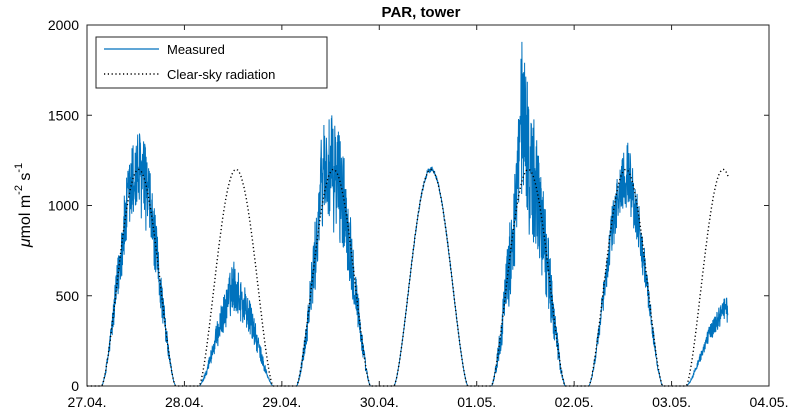  Describe the element at coordinates (63, 206) in the screenshot. I see `y-tick-label: 1000` at that location.